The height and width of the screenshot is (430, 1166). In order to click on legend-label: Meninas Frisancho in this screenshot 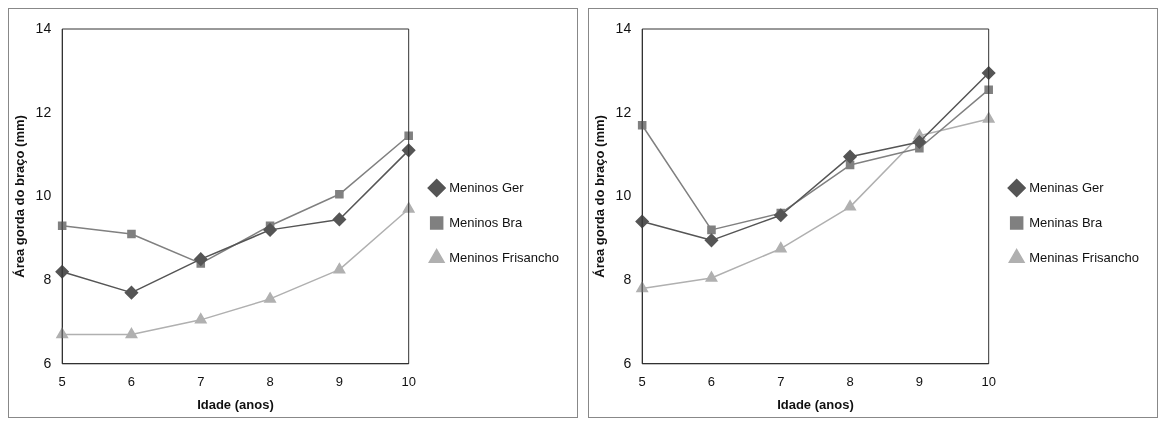, I will do `click(1084, 257)`.